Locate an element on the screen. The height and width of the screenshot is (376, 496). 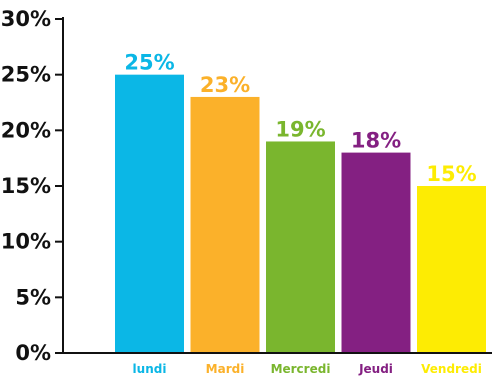
x-tick-label: lundi is located at coordinates (150, 369).